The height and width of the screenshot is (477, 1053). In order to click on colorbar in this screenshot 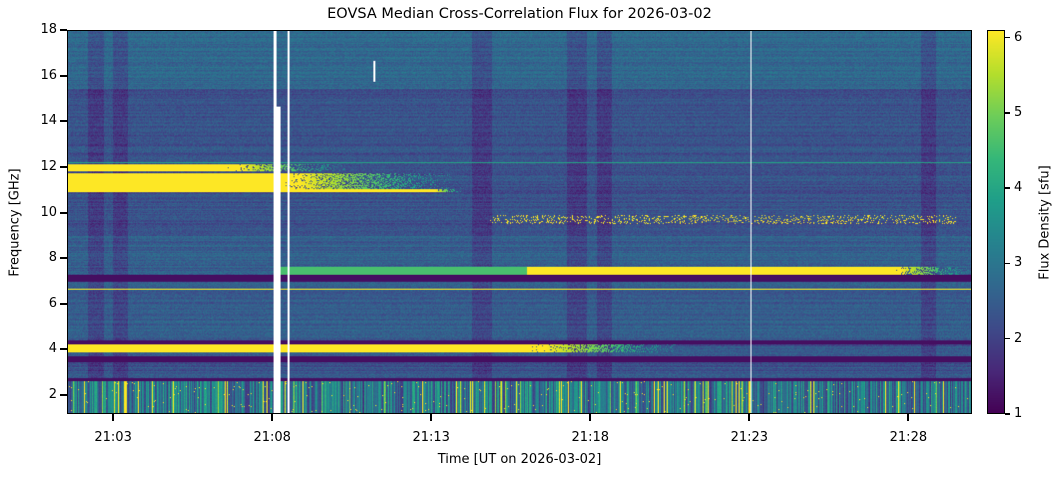, I will do `click(996, 222)`.